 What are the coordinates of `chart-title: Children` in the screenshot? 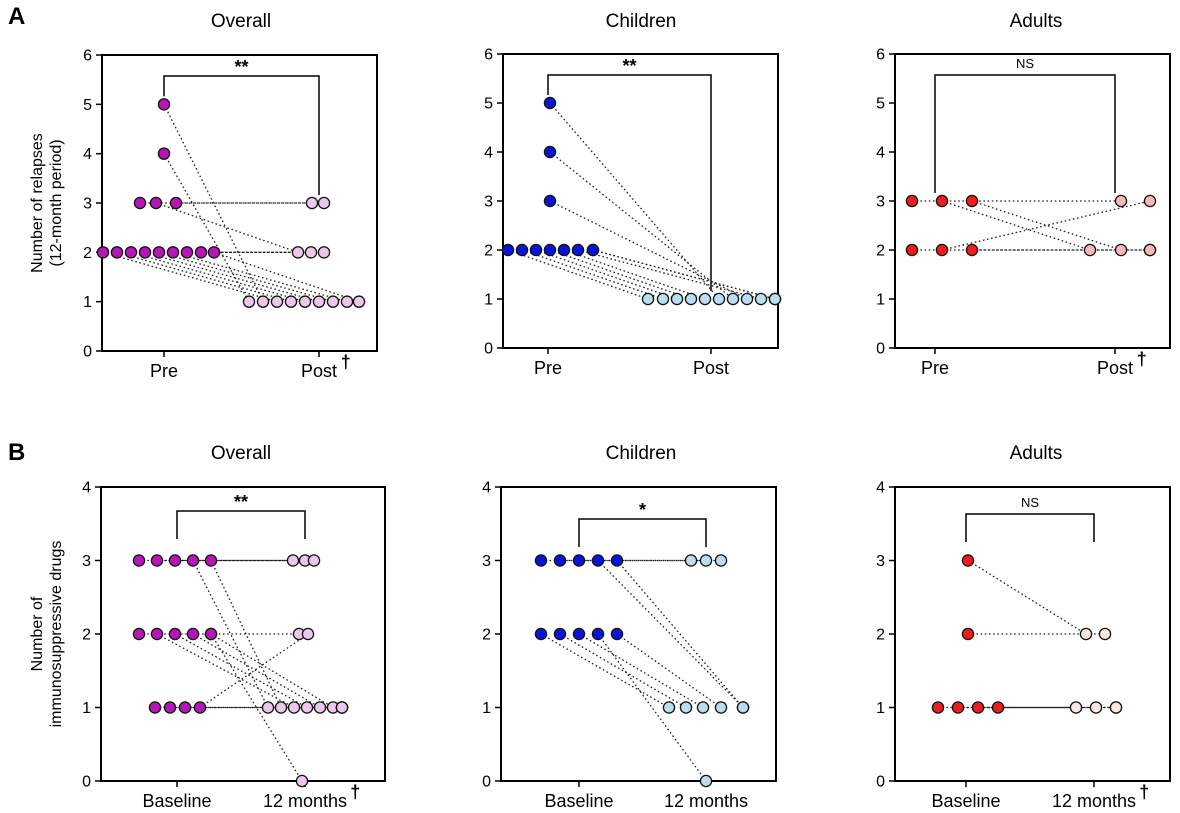 It's located at (641, 453).